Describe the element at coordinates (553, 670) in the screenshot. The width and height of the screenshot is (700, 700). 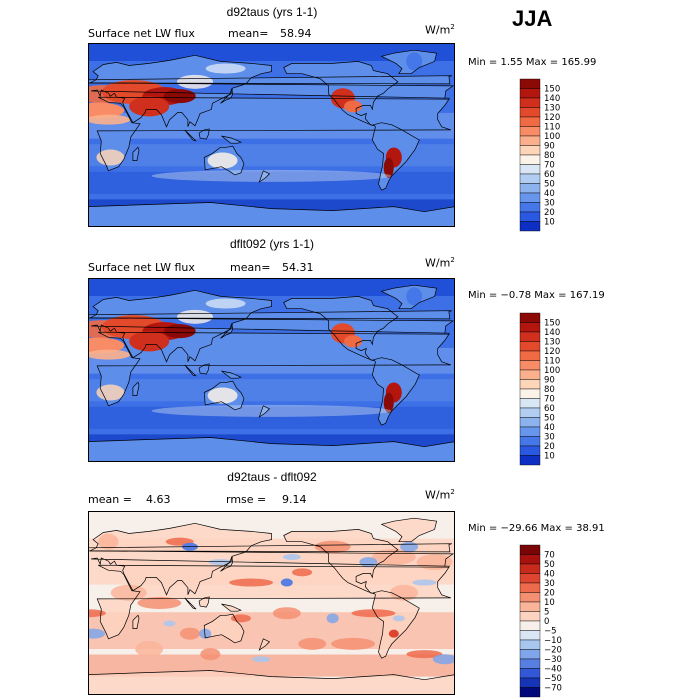
I see `colorbar-tick-label: −40` at that location.